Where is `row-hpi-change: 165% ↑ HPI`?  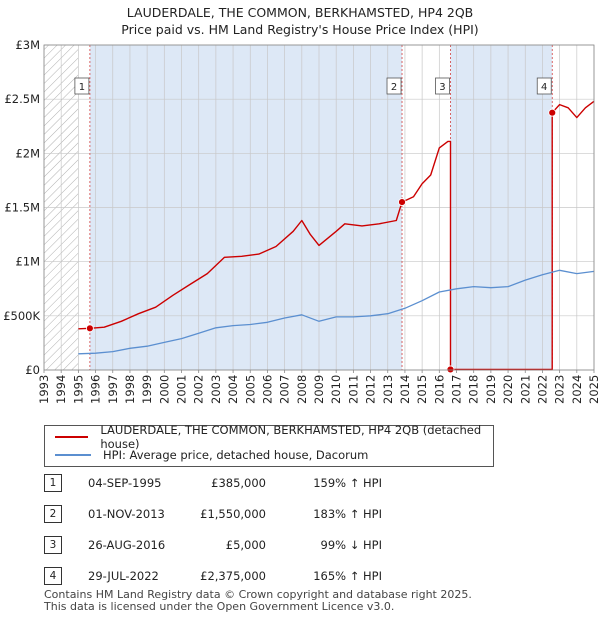
row-hpi-change: 165% ↑ HPI is located at coordinates (347, 576).